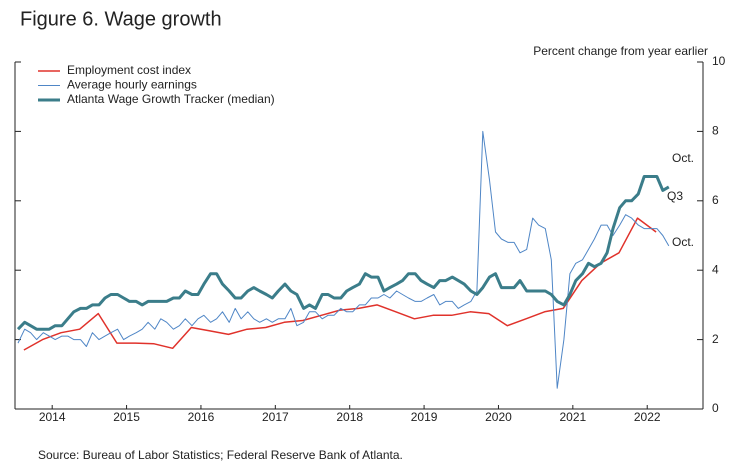 The image size is (740, 472). What do you see at coordinates (715, 131) in the screenshot?
I see `y-tick-label: 8` at bounding box center [715, 131].